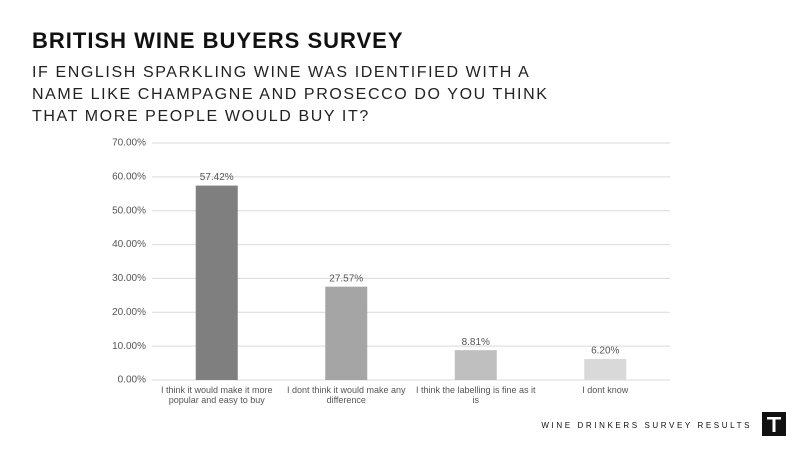 Image resolution: width=800 pixels, height=450 pixels. I want to click on data-label: 8.81%, so click(476, 342).